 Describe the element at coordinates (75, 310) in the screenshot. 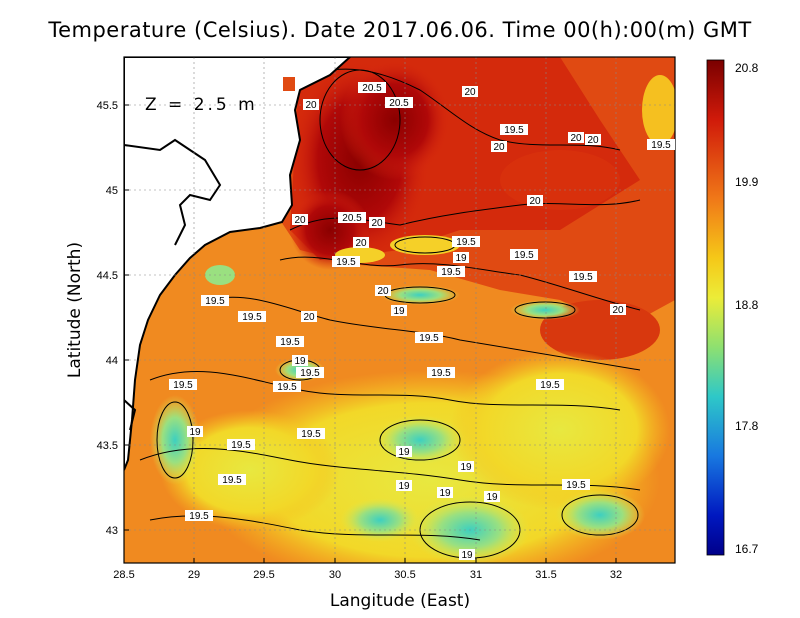

I see `y-axis-title: Latitude (North)` at that location.